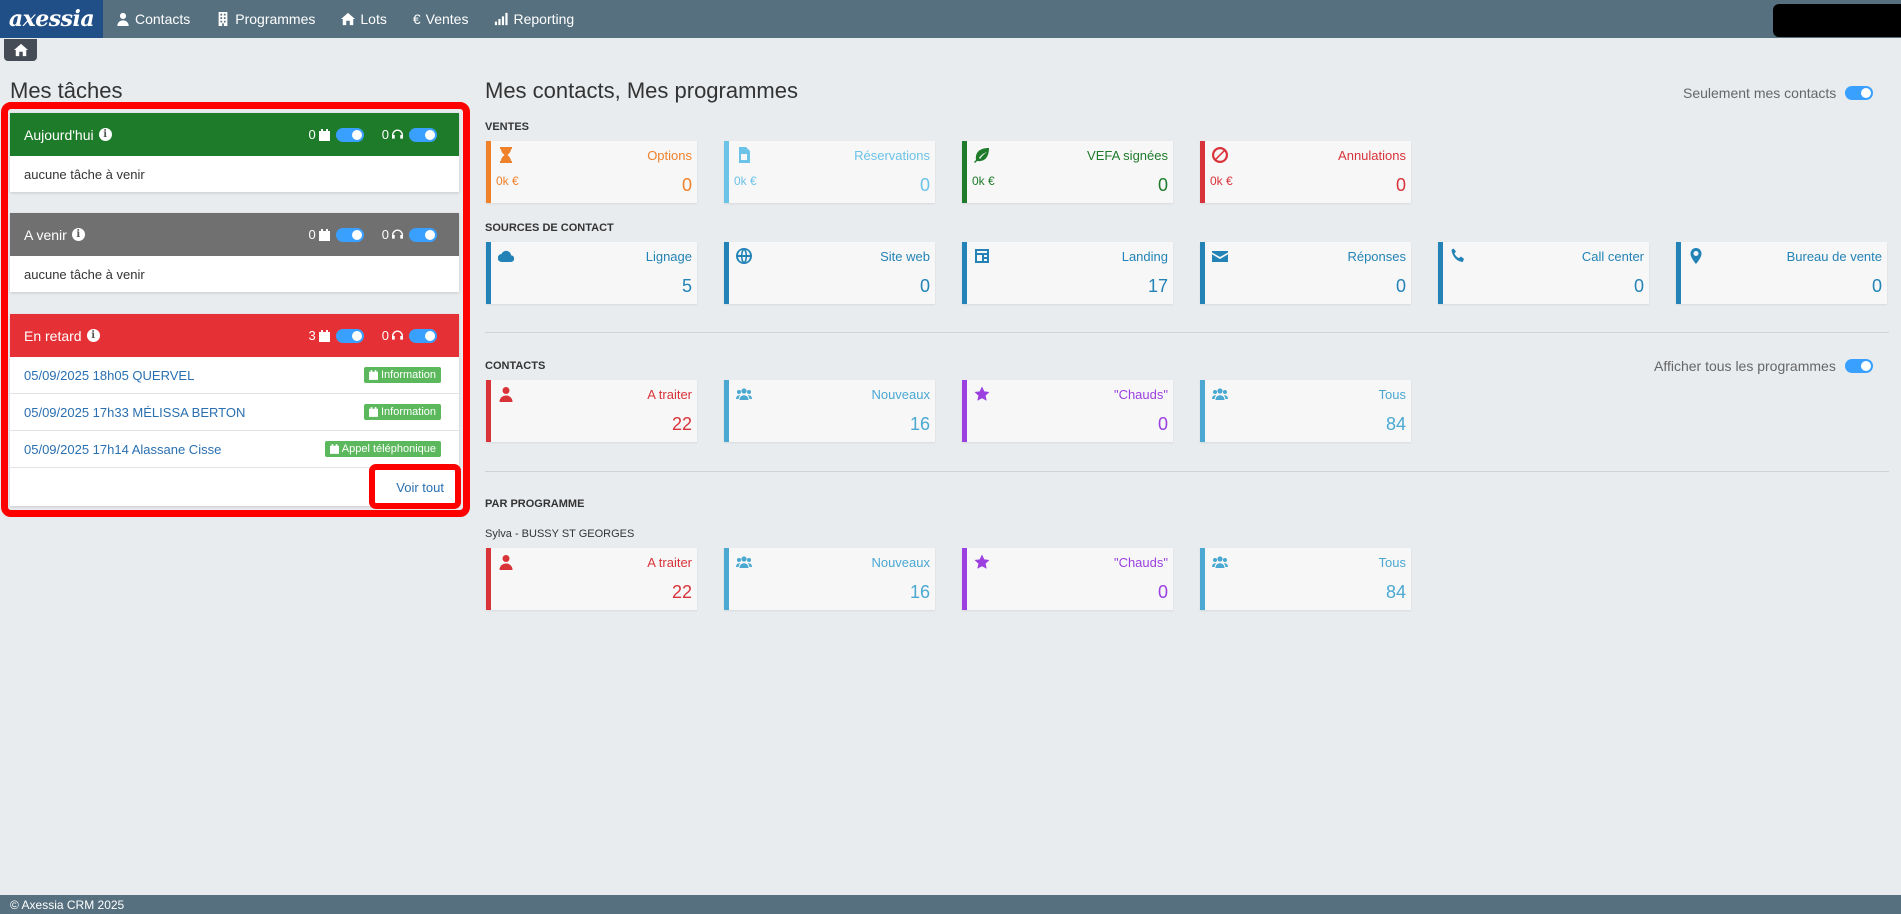 Image resolution: width=1901 pixels, height=914 pixels. I want to click on axessia-logo: axessia, so click(51, 19).